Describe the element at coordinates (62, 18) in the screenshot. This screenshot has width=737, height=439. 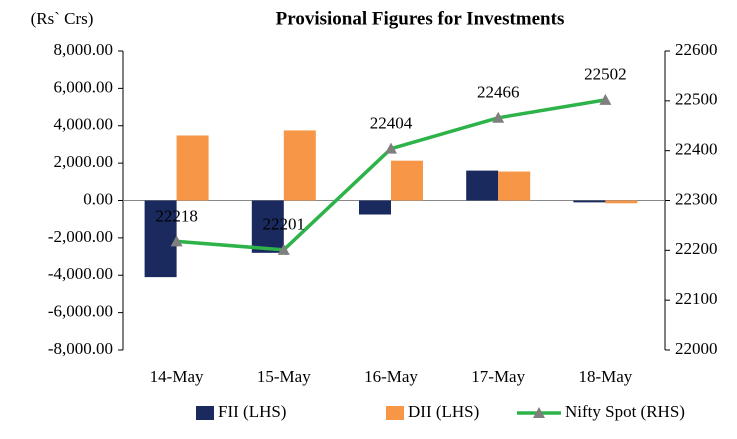
I see `y-axis-label: (Rs` Crs)` at that location.